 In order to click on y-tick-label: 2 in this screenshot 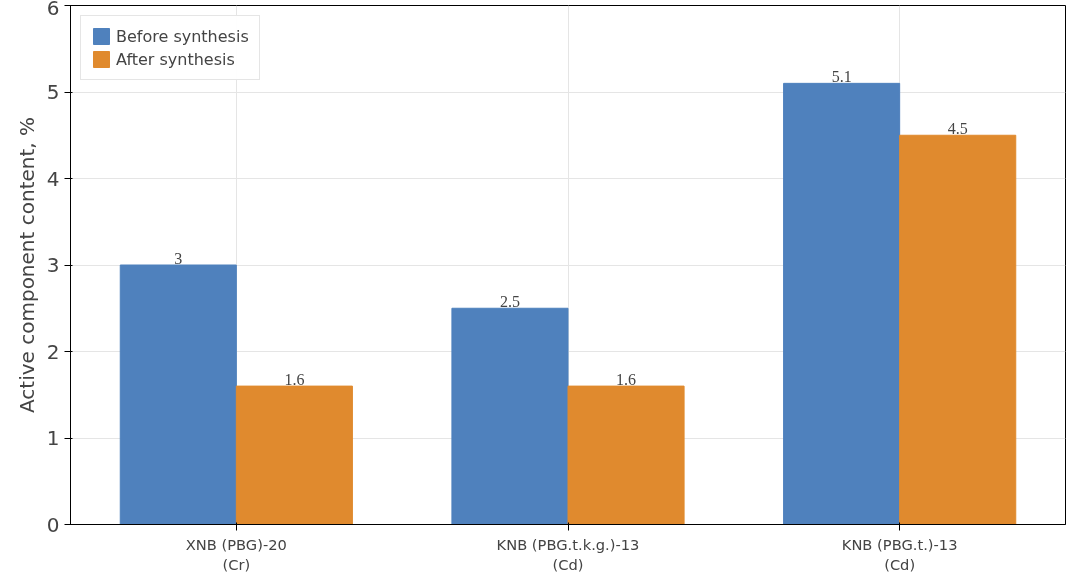, I will do `click(53, 351)`.